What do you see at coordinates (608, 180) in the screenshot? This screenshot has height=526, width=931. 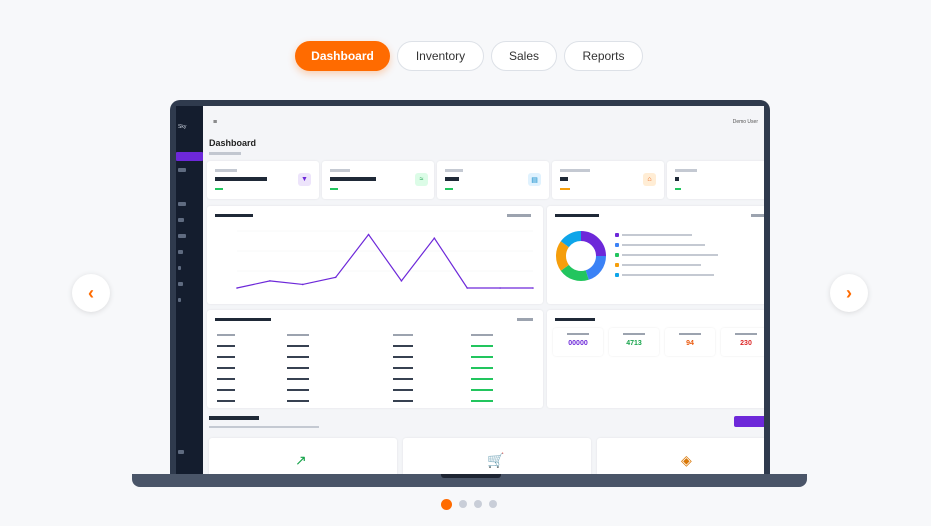 I see `kpi-card: ⌂` at bounding box center [608, 180].